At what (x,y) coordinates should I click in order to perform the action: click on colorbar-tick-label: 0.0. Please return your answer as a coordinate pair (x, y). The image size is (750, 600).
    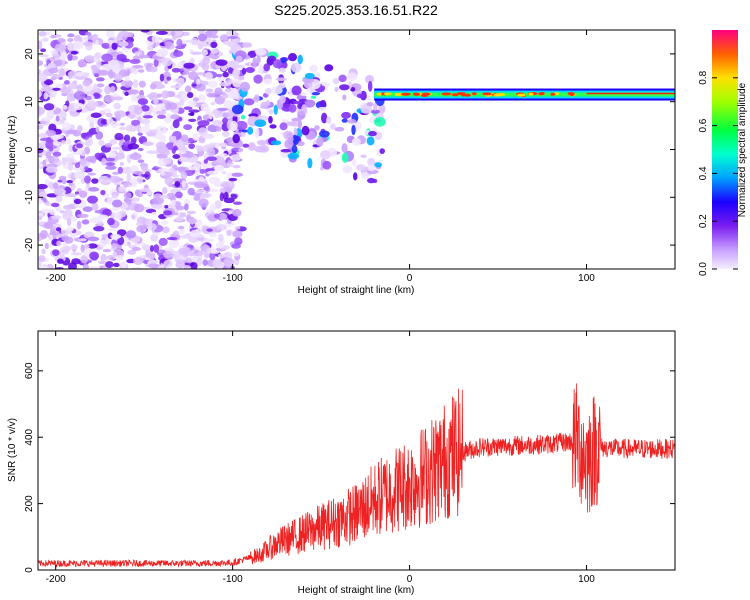
    Looking at the image, I should click on (703, 269).